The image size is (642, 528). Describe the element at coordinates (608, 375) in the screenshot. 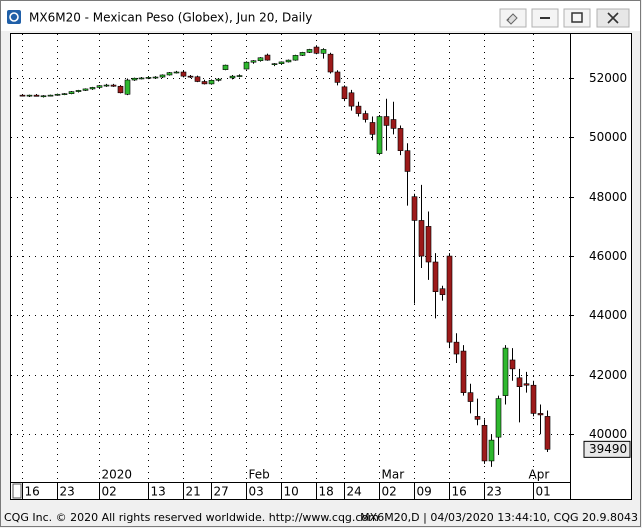

I see `y-tick-label: 42000` at that location.